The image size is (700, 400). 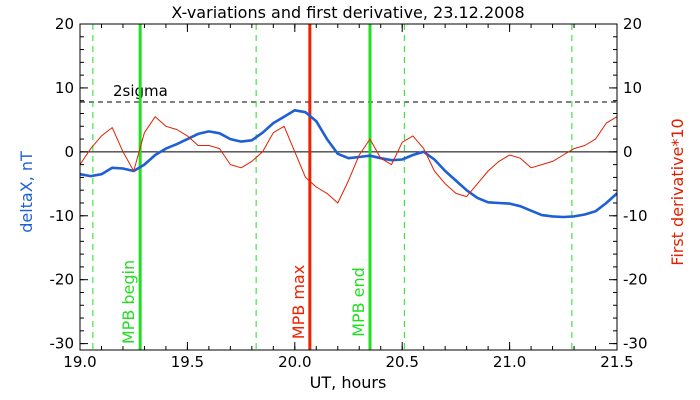 I want to click on y-tick-label-left: -10, so click(x=62, y=216).